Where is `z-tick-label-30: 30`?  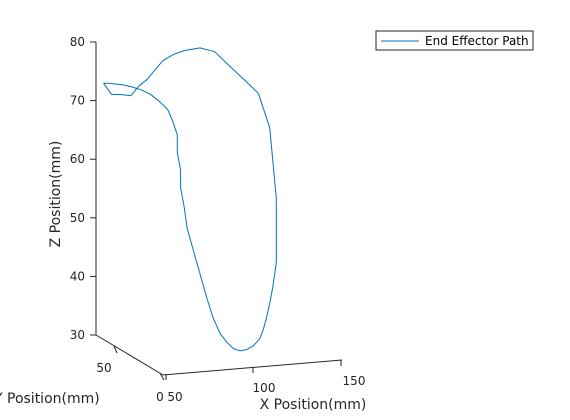 z-tick-label-30: 30 is located at coordinates (77, 335).